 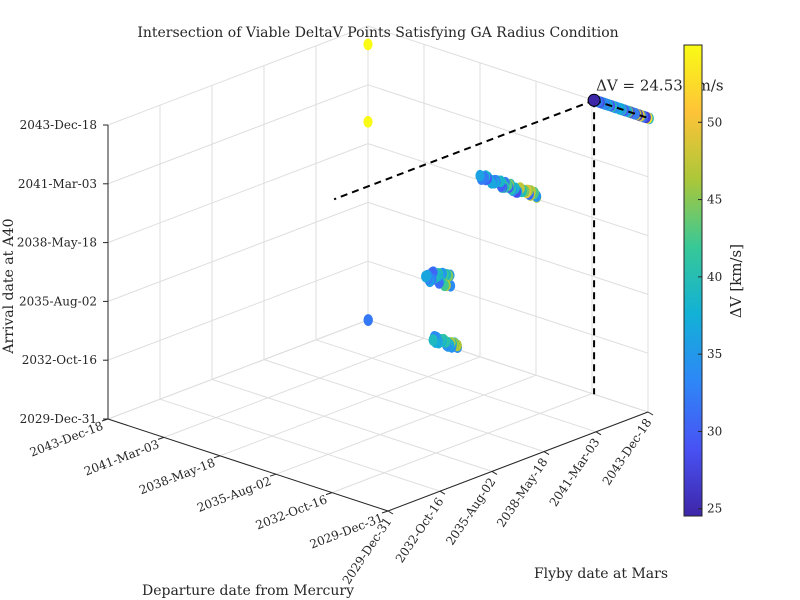 I want to click on colorbar-tick-label: 45, so click(x=714, y=200).